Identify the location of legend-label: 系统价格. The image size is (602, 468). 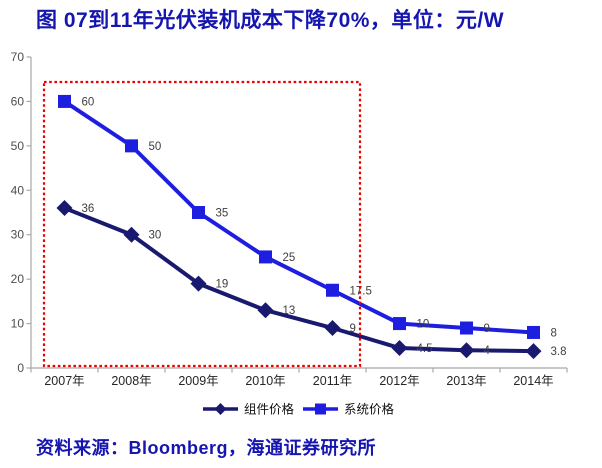
(369, 409).